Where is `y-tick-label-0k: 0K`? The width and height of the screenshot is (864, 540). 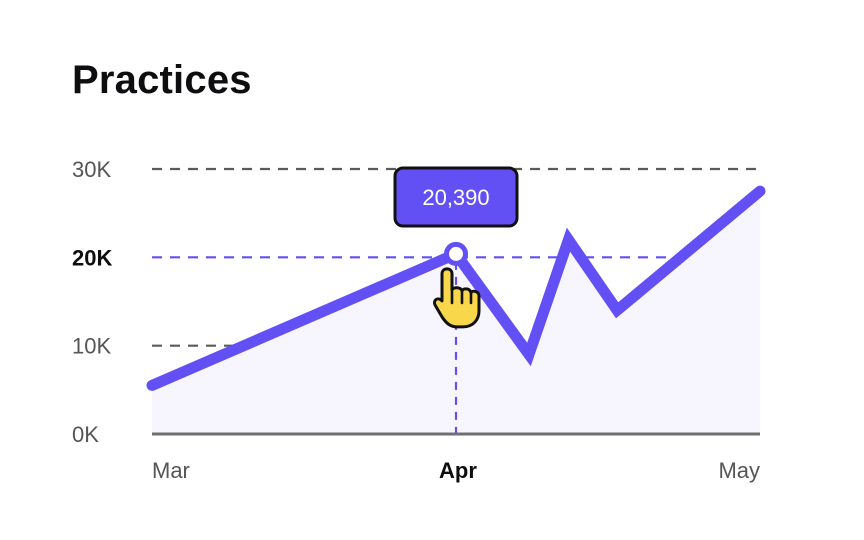 y-tick-label-0k: 0K is located at coordinates (85, 434).